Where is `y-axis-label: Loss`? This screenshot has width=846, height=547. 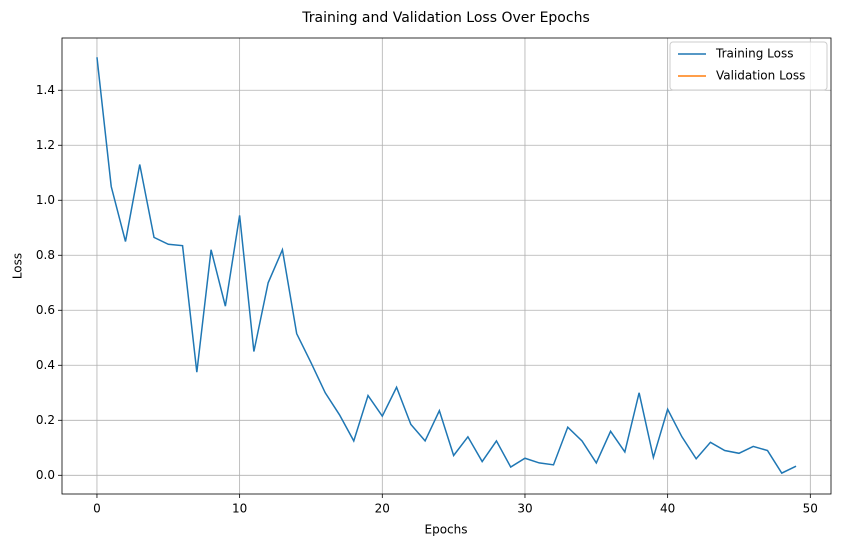
y-axis-label: Loss is located at coordinates (18, 266).